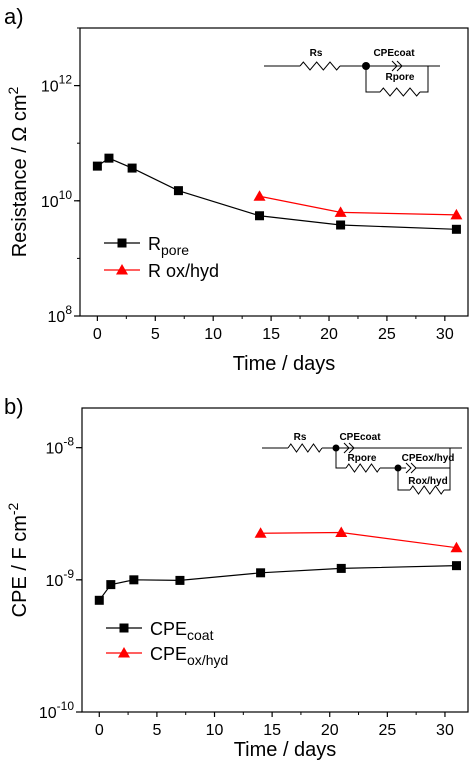 The height and width of the screenshot is (763, 474). What do you see at coordinates (66, 706) in the screenshot?
I see `y-tick-exp: -10` at bounding box center [66, 706].